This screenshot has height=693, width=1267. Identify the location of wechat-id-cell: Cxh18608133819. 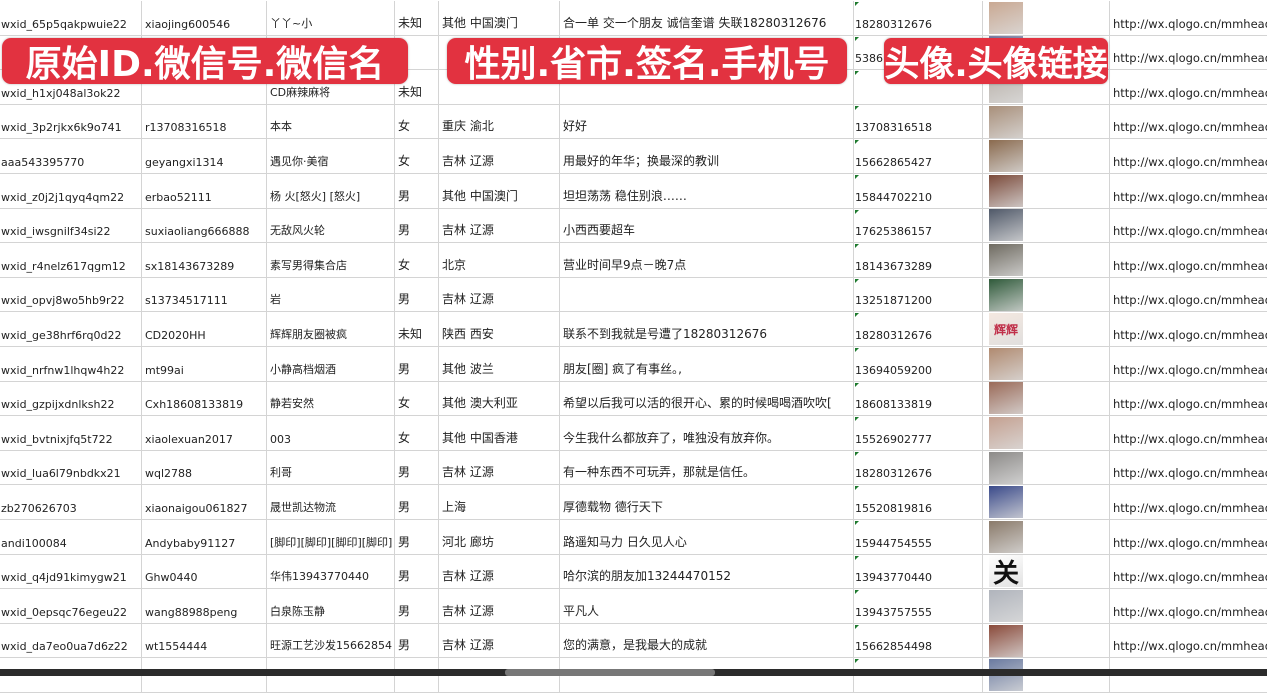
(204, 398).